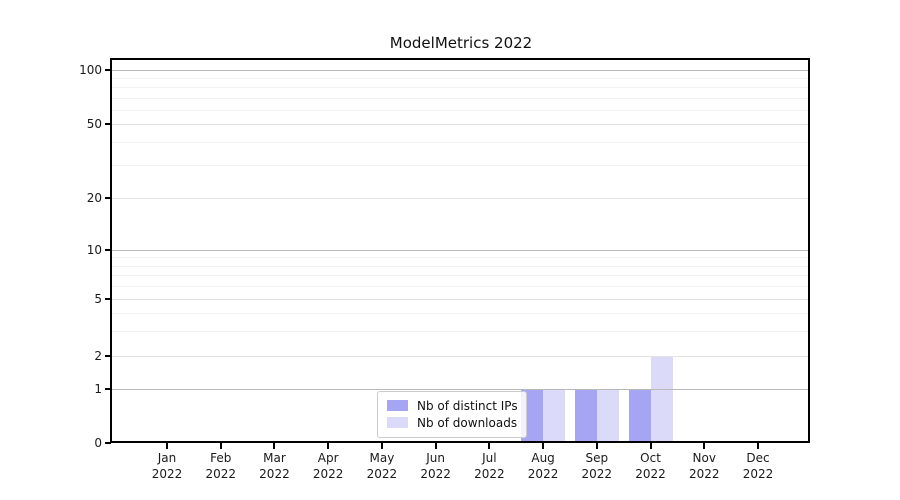 The height and width of the screenshot is (500, 900). Describe the element at coordinates (650, 458) in the screenshot. I see `x-tick-month: Oct` at that location.